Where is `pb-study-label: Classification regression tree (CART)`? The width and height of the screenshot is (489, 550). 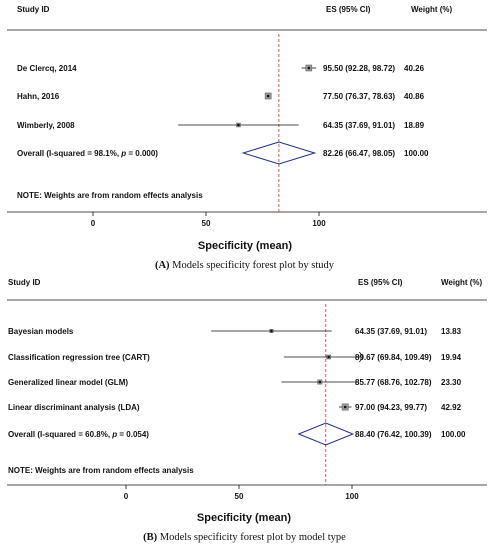 pb-study-label: Classification regression tree (CART) is located at coordinates (79, 357).